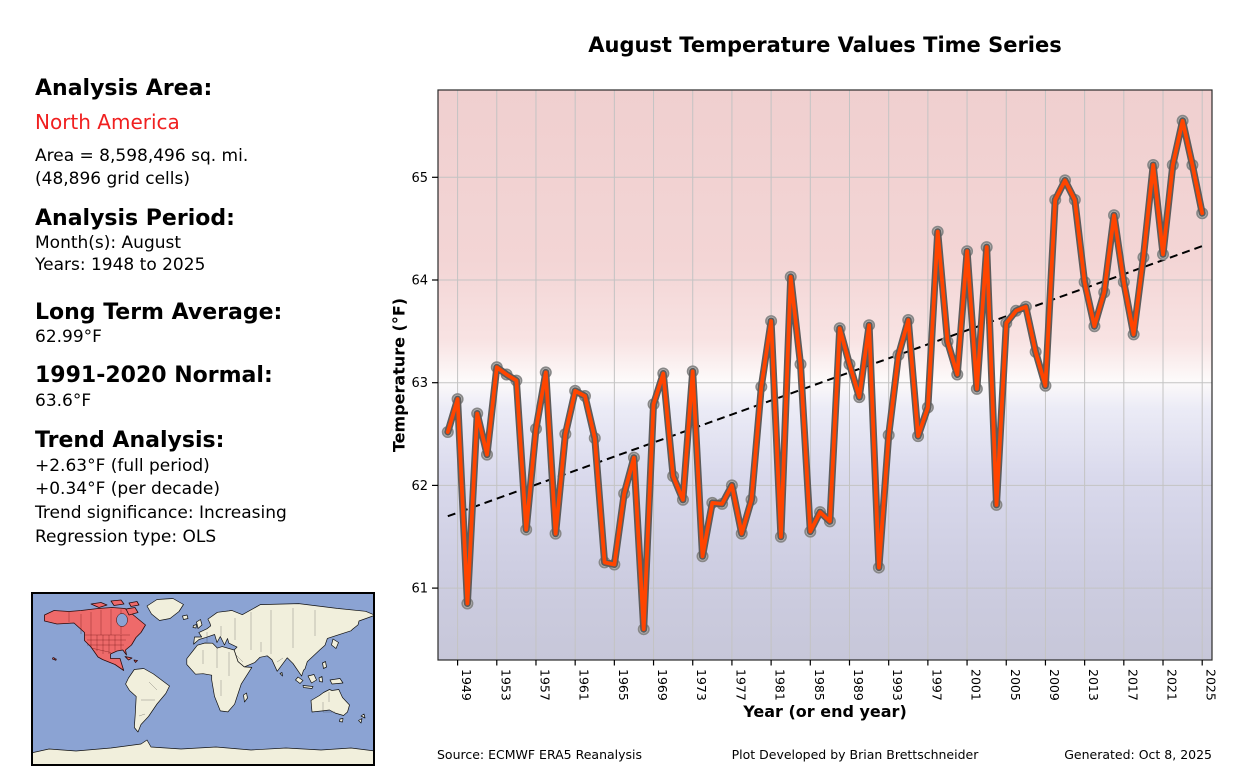  Describe the element at coordinates (68, 337) in the screenshot. I see `long-term-average-value: 62.99°F` at that location.